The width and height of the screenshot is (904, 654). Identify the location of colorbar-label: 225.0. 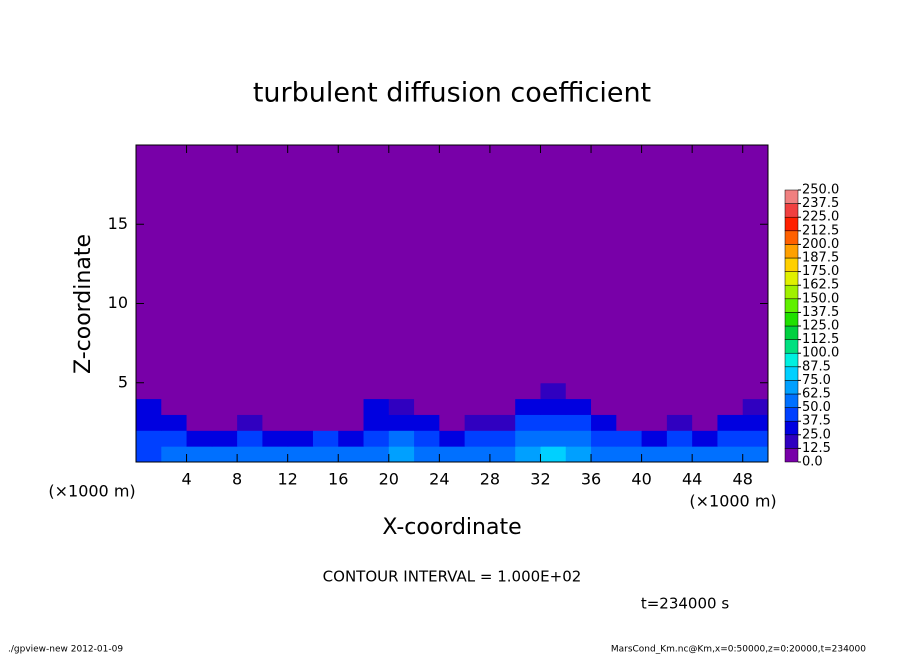
(820, 217).